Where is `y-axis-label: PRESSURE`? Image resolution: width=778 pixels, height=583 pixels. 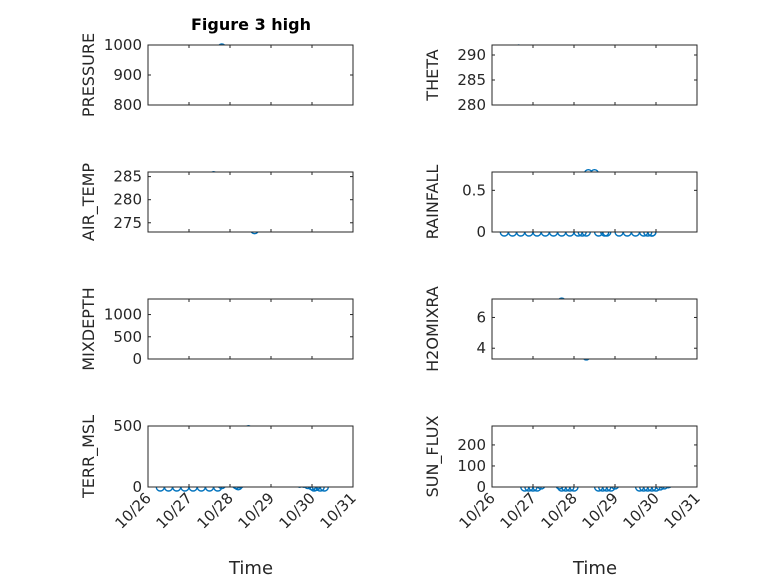 y-axis-label: PRESSURE is located at coordinates (88, 75).